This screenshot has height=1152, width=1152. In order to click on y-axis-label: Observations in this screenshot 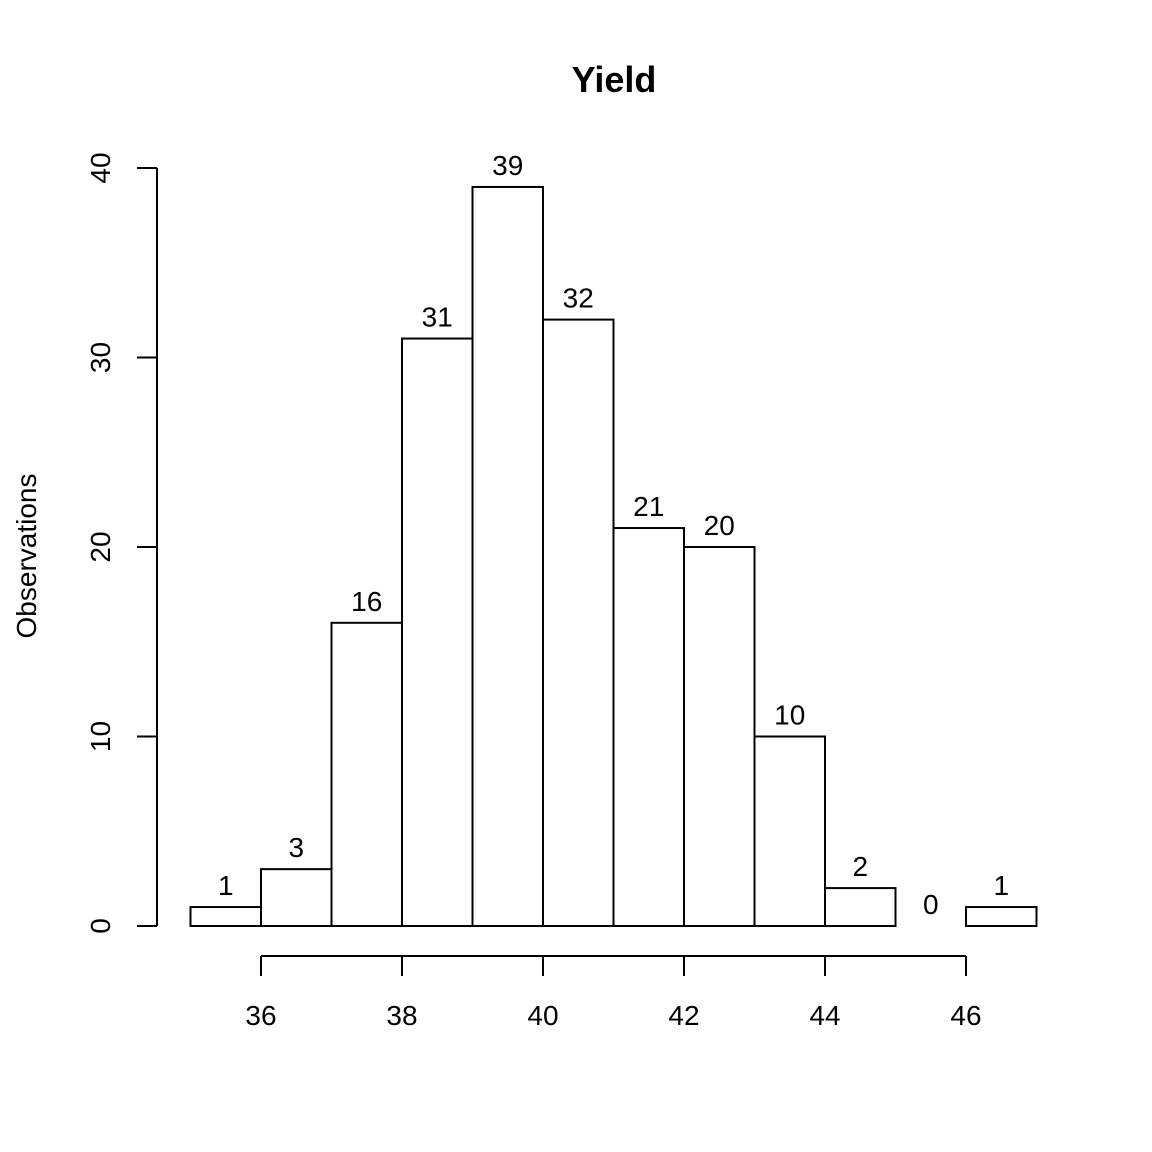, I will do `click(26, 556)`.